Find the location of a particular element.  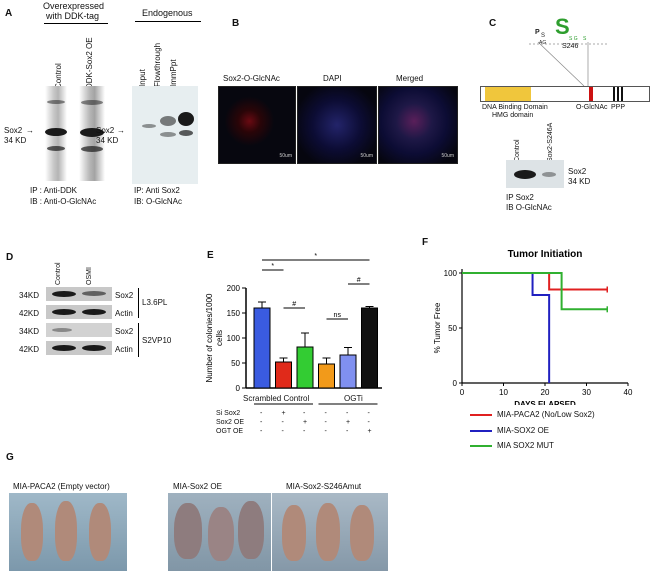

panel-d-label-2: Actin is located at coordinates (124, 313).